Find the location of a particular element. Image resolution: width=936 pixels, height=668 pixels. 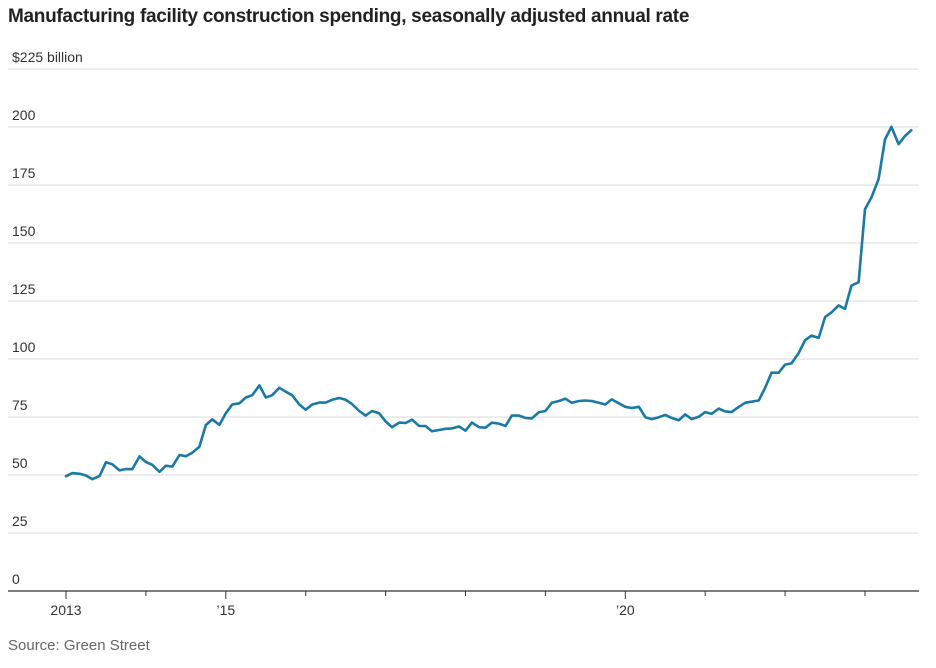

y-tick-label-200: 200 is located at coordinates (24, 115).